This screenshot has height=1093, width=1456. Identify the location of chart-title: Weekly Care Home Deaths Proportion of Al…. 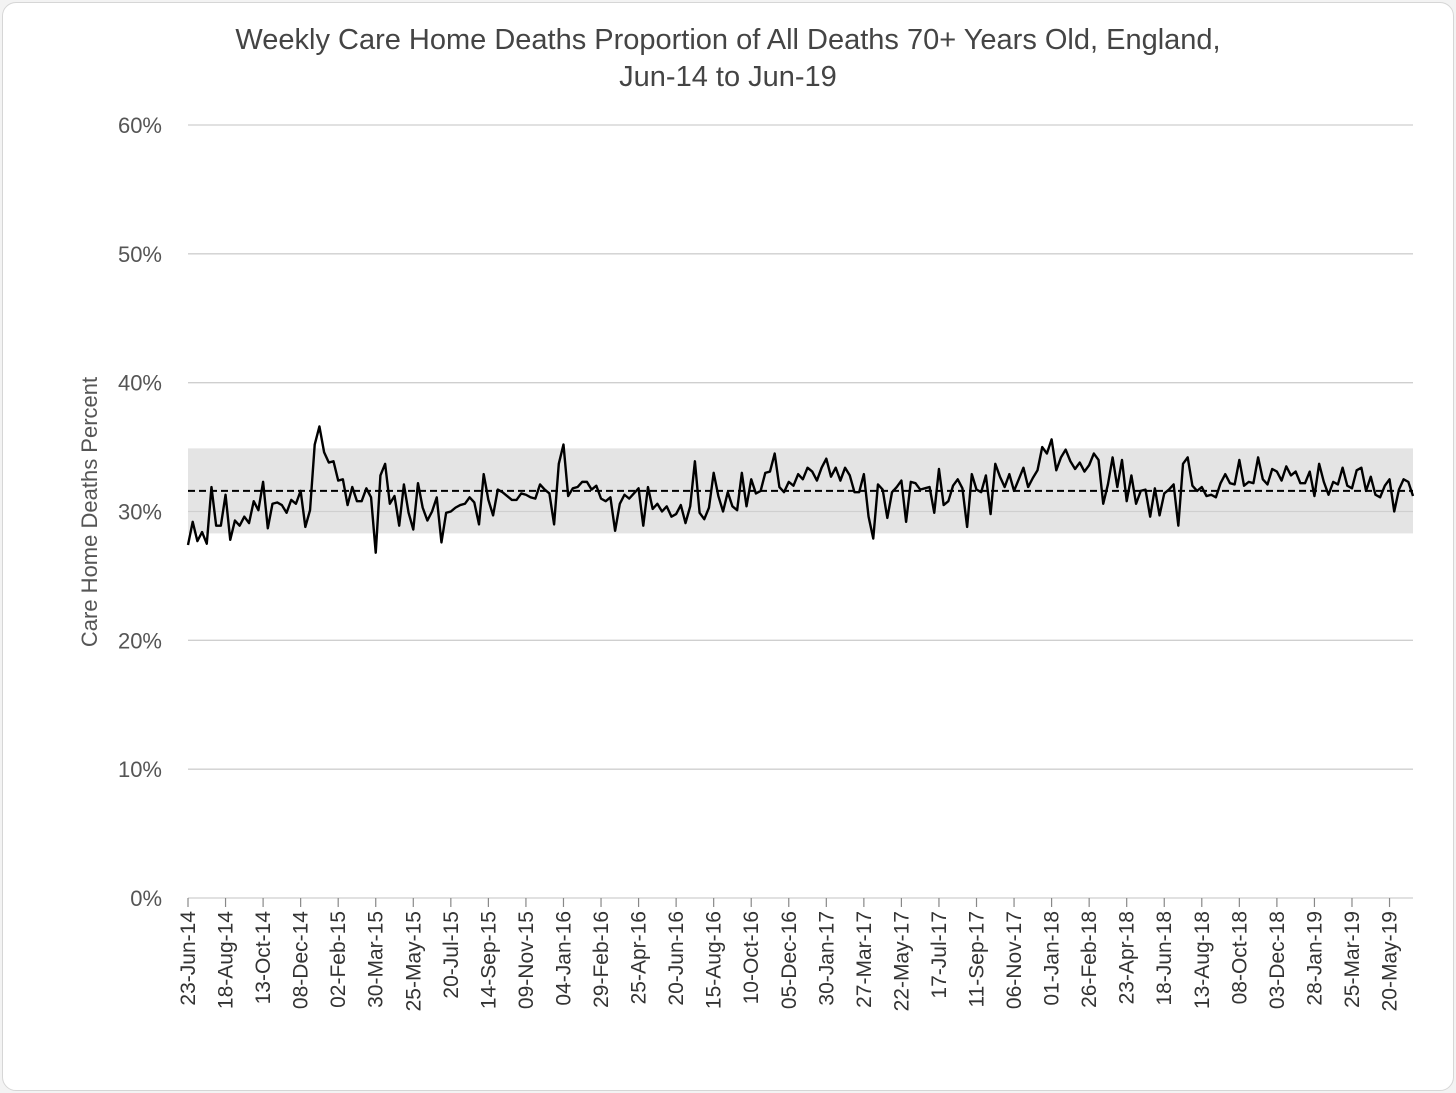
(727, 40).